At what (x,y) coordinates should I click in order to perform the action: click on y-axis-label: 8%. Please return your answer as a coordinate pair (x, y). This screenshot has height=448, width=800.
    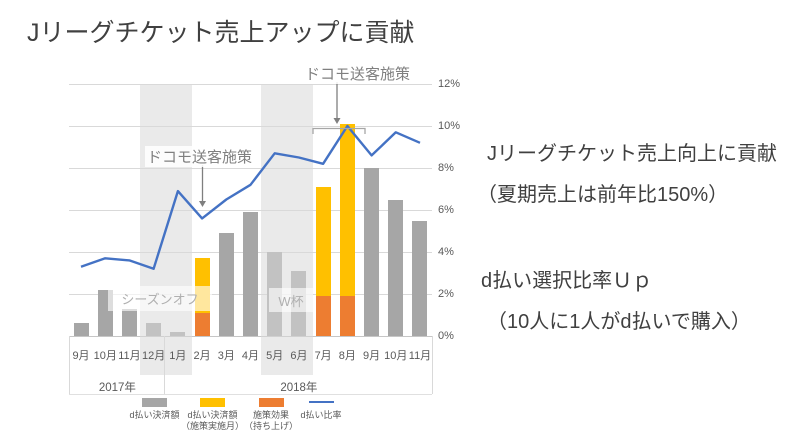
    Looking at the image, I should click on (446, 167).